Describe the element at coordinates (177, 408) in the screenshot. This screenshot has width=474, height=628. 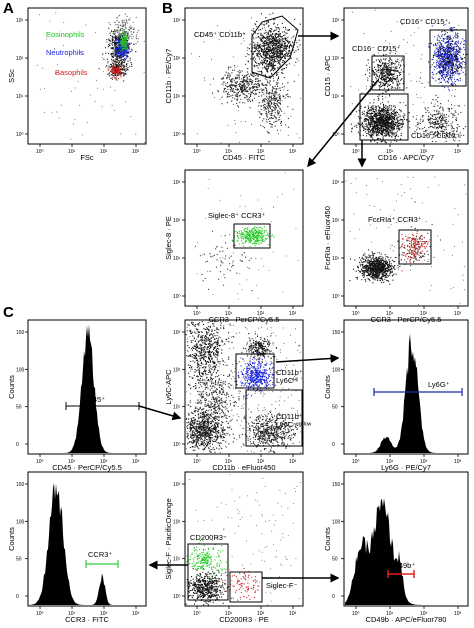
I see `y-tick-label-53: 10¹` at that location.